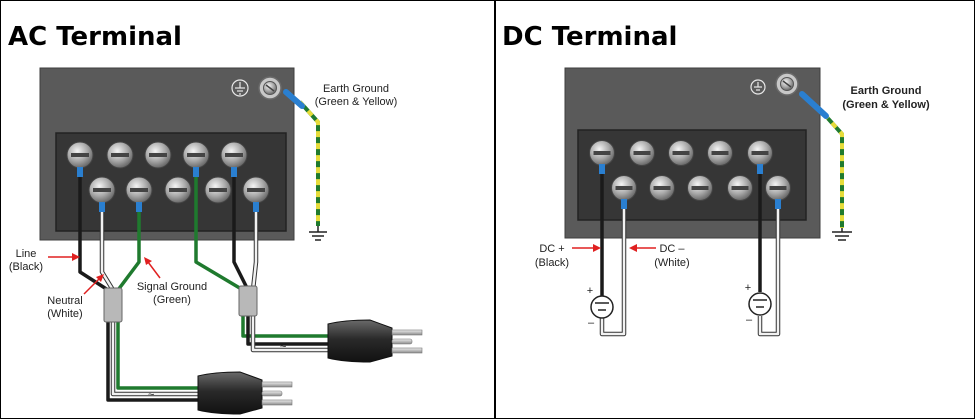 The width and height of the screenshot is (975, 419). What do you see at coordinates (356, 102) in the screenshot?
I see `ac-earth-label-color: (Green & Yellow)` at bounding box center [356, 102].